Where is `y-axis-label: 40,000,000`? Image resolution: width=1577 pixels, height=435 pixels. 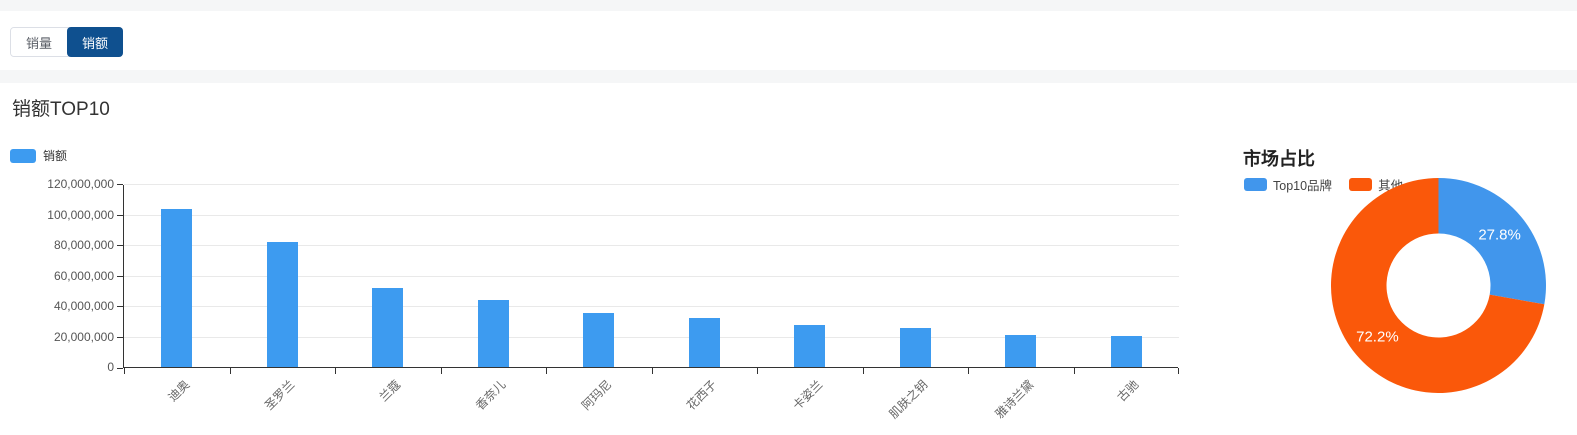 y-axis-label: 40,000,000 is located at coordinates (83, 306).